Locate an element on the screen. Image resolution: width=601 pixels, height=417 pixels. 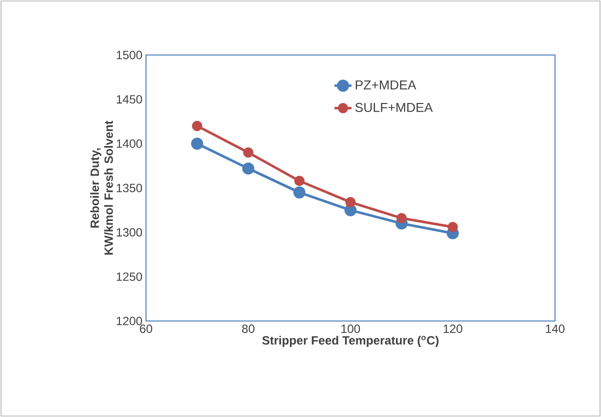
y-tick-label: 1250 is located at coordinates (129, 276).